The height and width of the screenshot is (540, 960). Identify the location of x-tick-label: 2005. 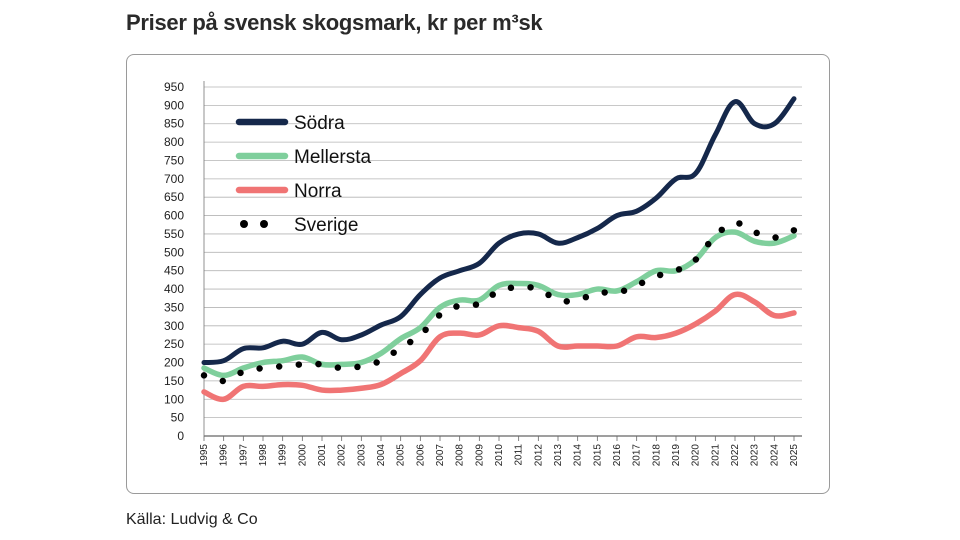
(401, 455).